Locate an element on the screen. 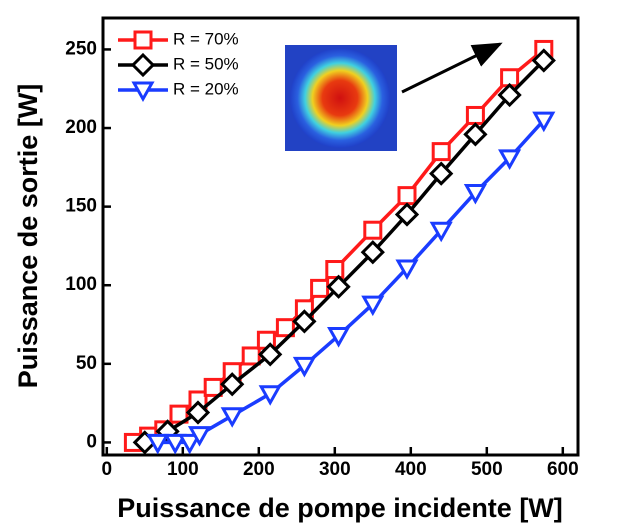 This screenshot has width=627, height=531. y-tick-label: 0 is located at coordinates (91, 441).